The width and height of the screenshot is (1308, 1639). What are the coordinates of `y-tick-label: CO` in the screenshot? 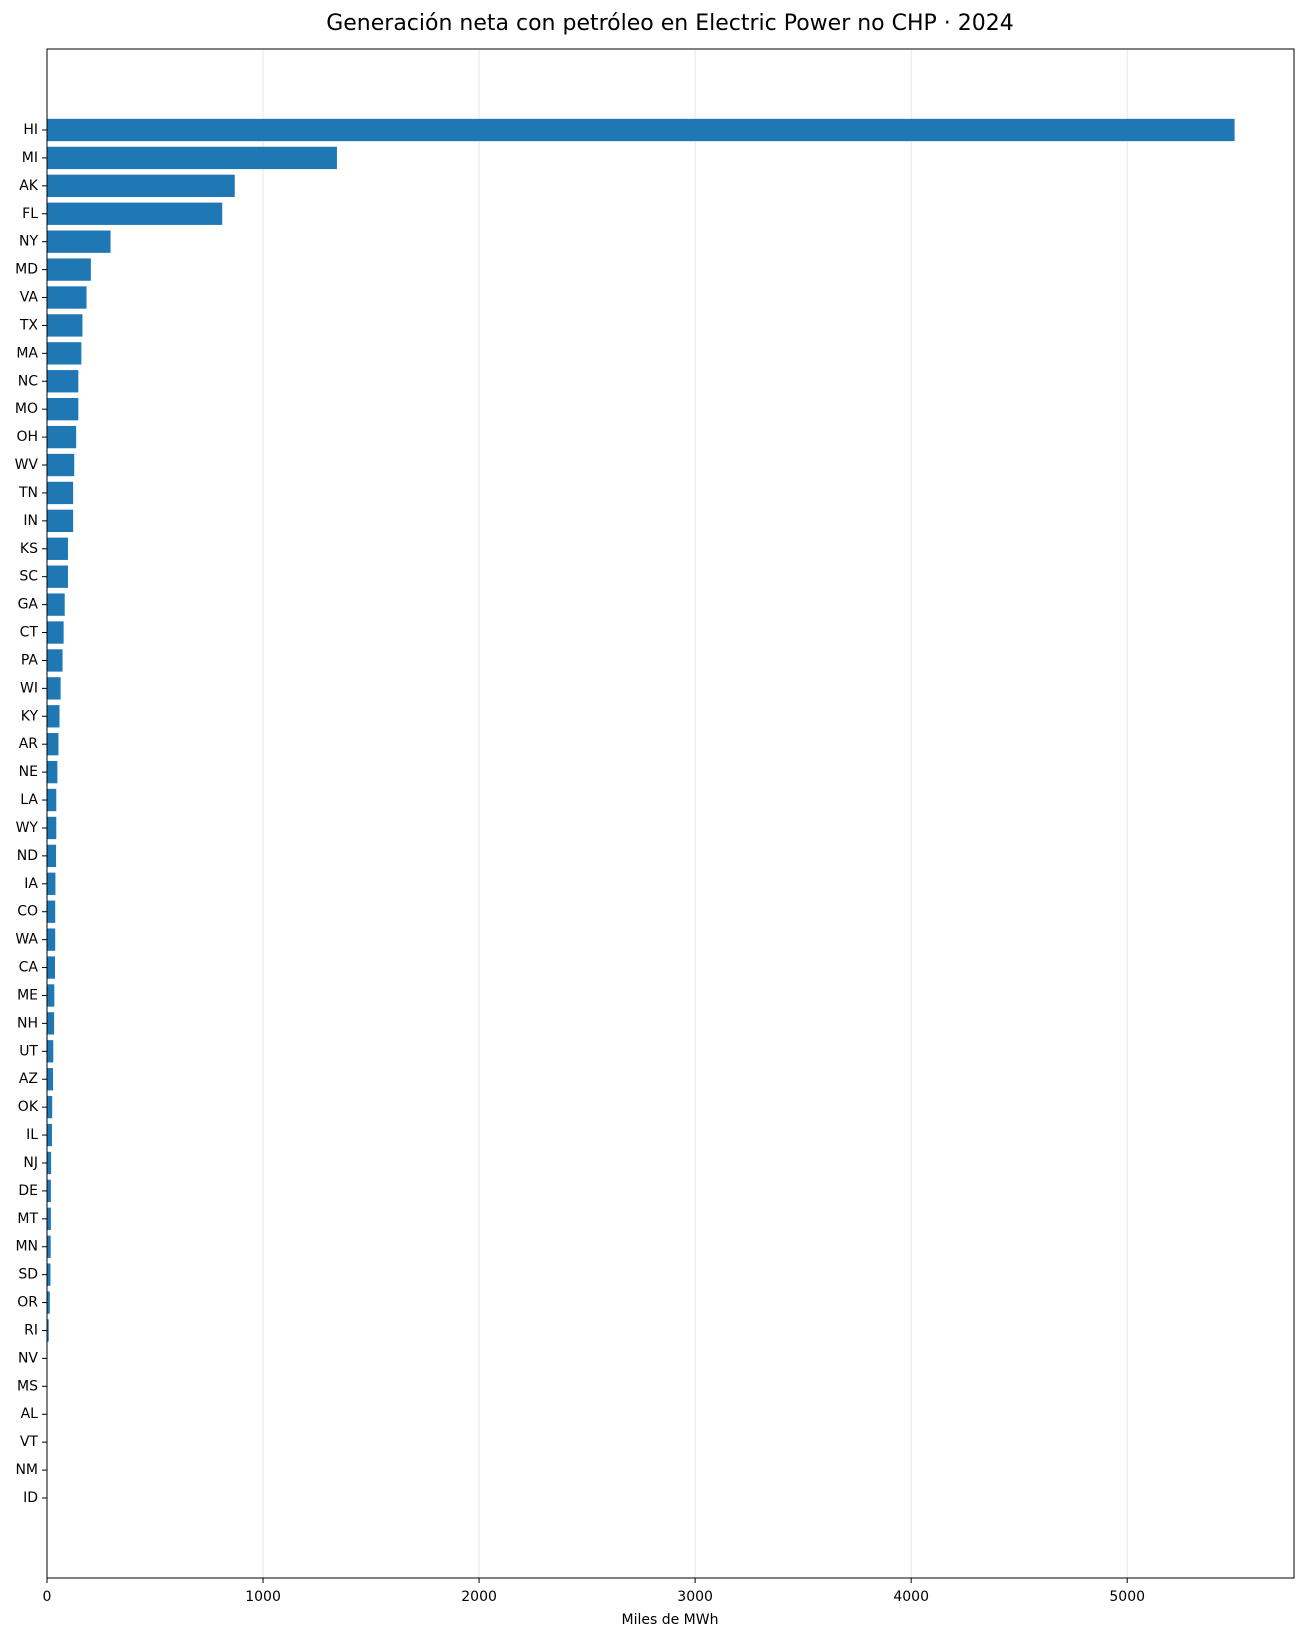 It's located at (27, 912).